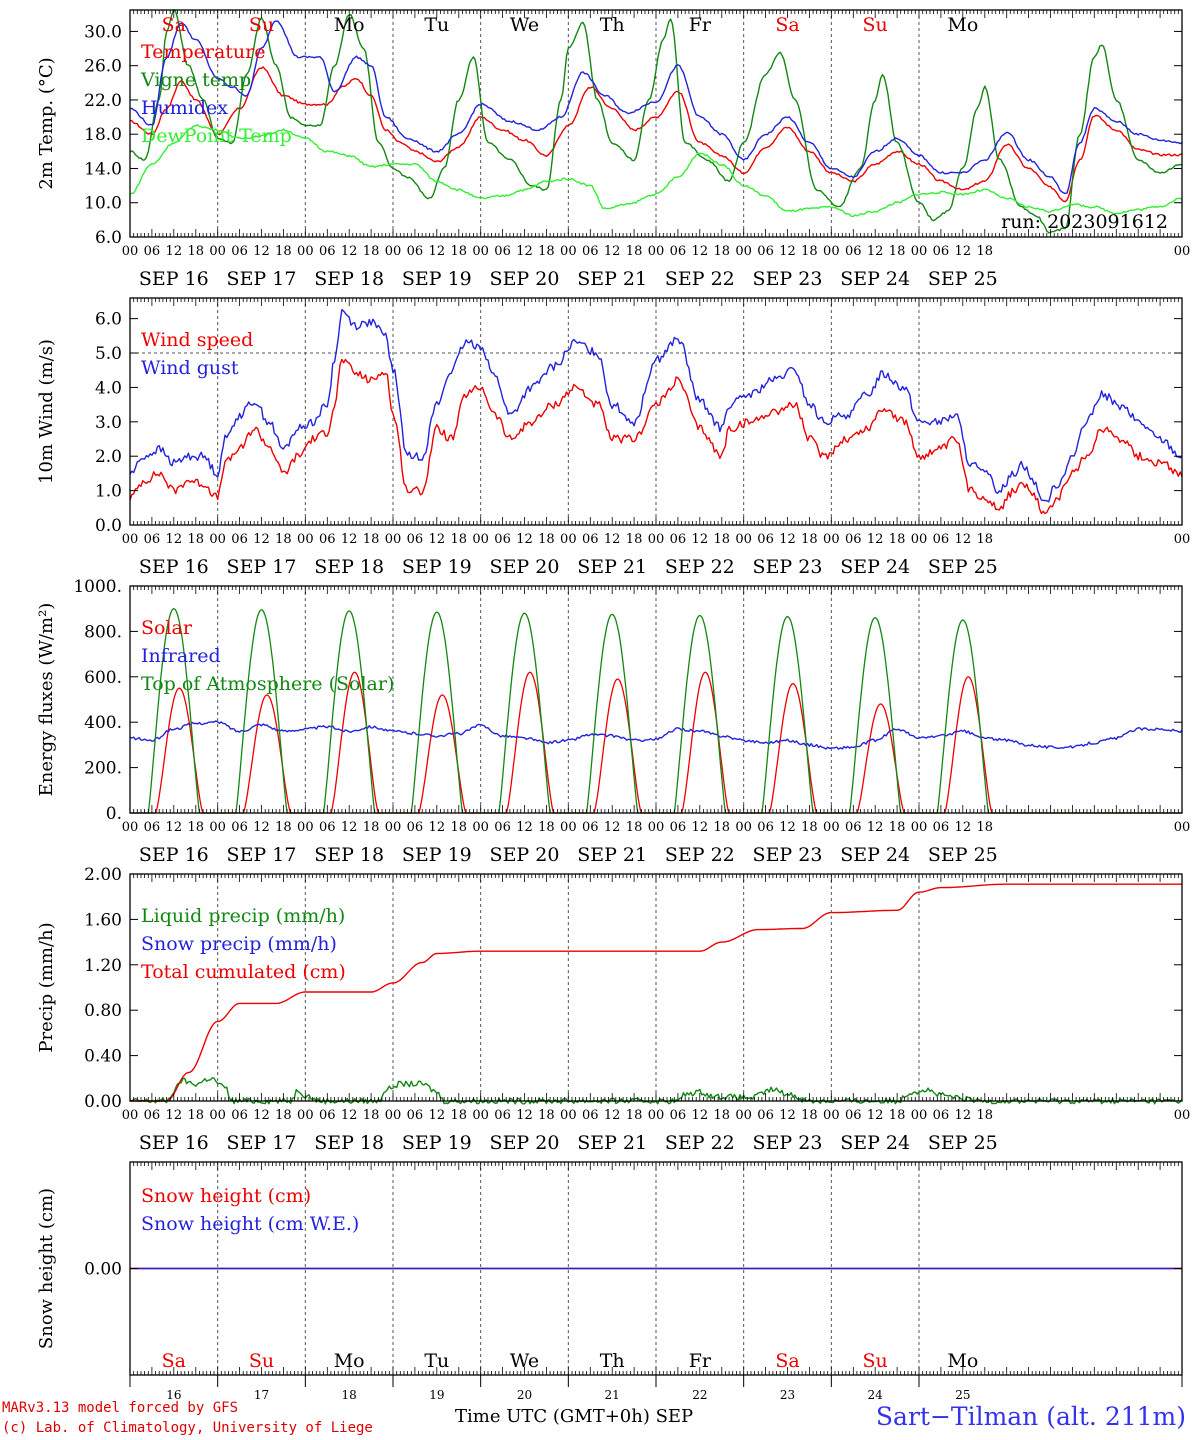 Image resolution: width=1194 pixels, height=1440 pixels. I want to click on panel1-date-label: SEP 25, so click(963, 279).